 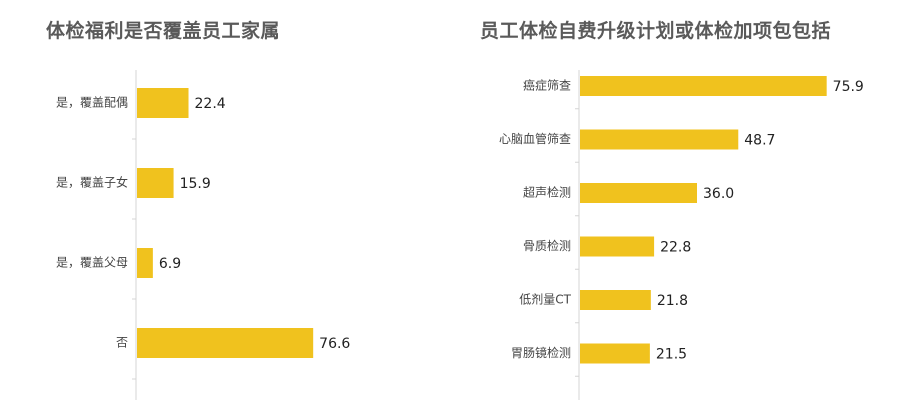 I want to click on chart-title-family-coverage: 体检福利是否覆盖员工家属, so click(x=163, y=31).